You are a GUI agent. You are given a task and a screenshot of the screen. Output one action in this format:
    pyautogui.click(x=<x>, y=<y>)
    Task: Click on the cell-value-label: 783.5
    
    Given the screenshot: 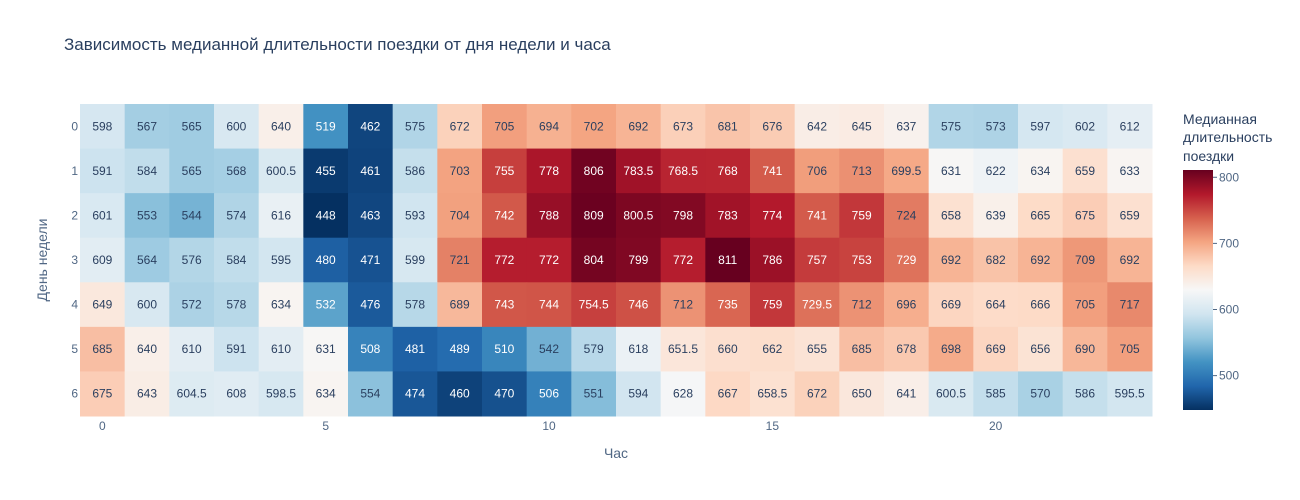 What is the action you would take?
    pyautogui.click(x=638, y=171)
    